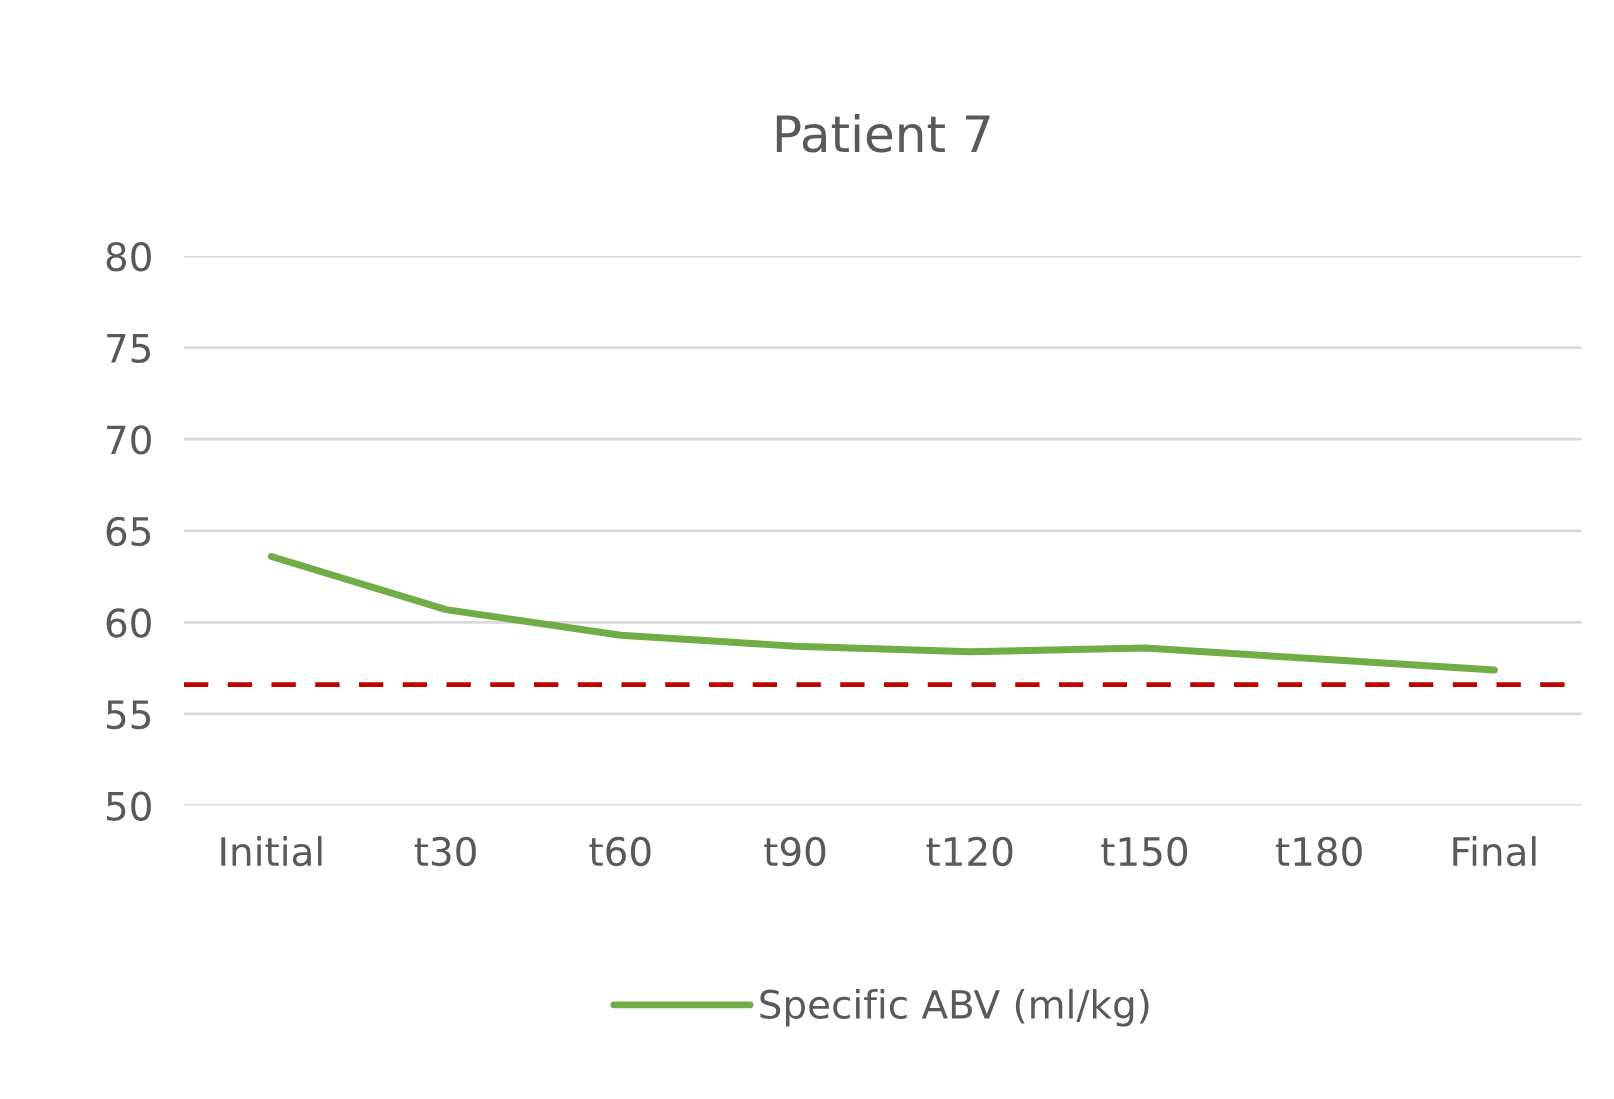 This screenshot has width=1614, height=1099. I want to click on x-tick-label: t150, so click(1144, 851).